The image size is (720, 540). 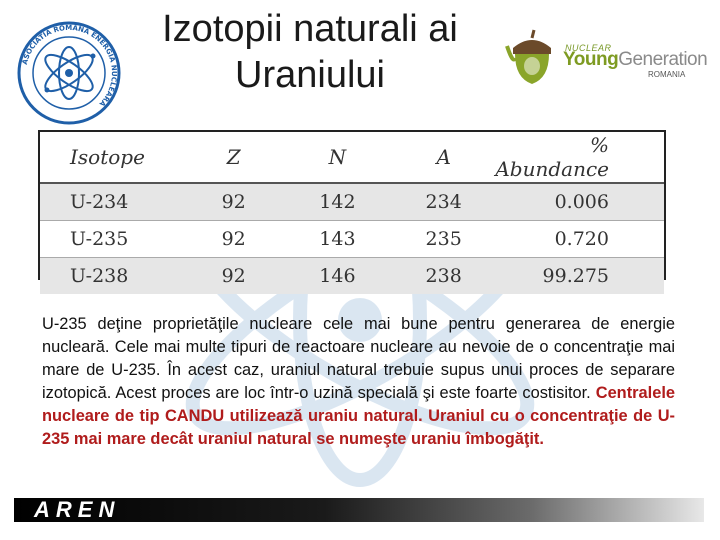 What do you see at coordinates (579, 158) in the screenshot?
I see `header-abundance: % Abundance` at bounding box center [579, 158].